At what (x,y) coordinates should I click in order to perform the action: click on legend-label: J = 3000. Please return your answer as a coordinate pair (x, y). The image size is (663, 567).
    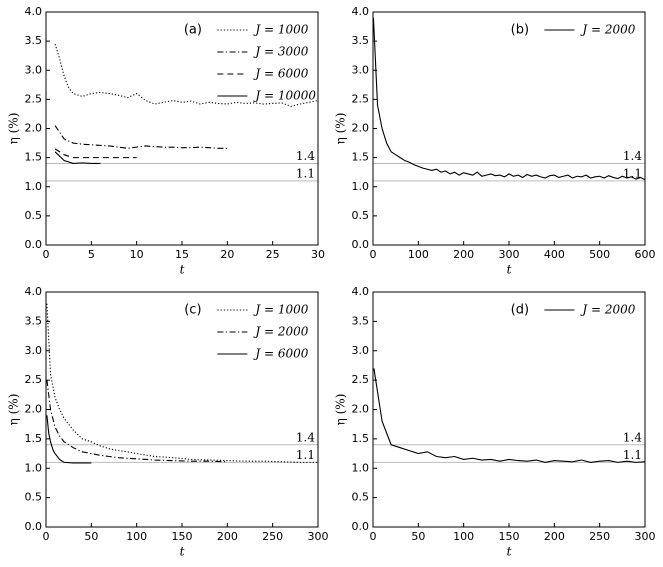
    Looking at the image, I should click on (280, 52).